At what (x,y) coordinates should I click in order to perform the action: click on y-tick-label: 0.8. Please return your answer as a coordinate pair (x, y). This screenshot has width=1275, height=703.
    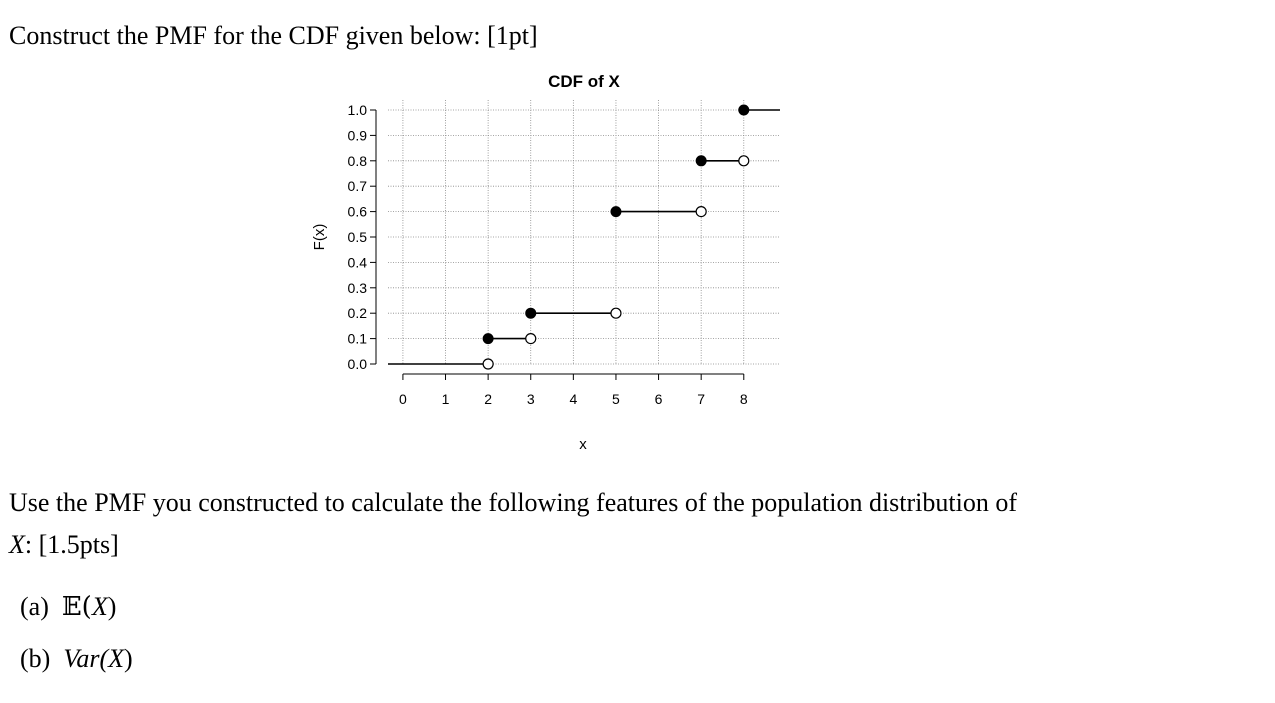
    Looking at the image, I should click on (358, 161).